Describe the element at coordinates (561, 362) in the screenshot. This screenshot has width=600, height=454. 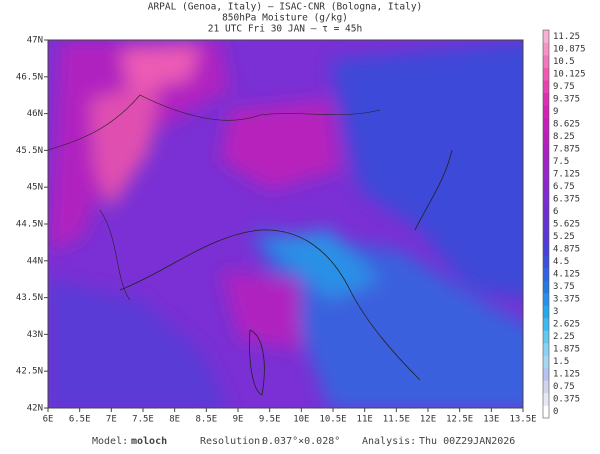
I see `colorbar-label: 1.5` at that location.